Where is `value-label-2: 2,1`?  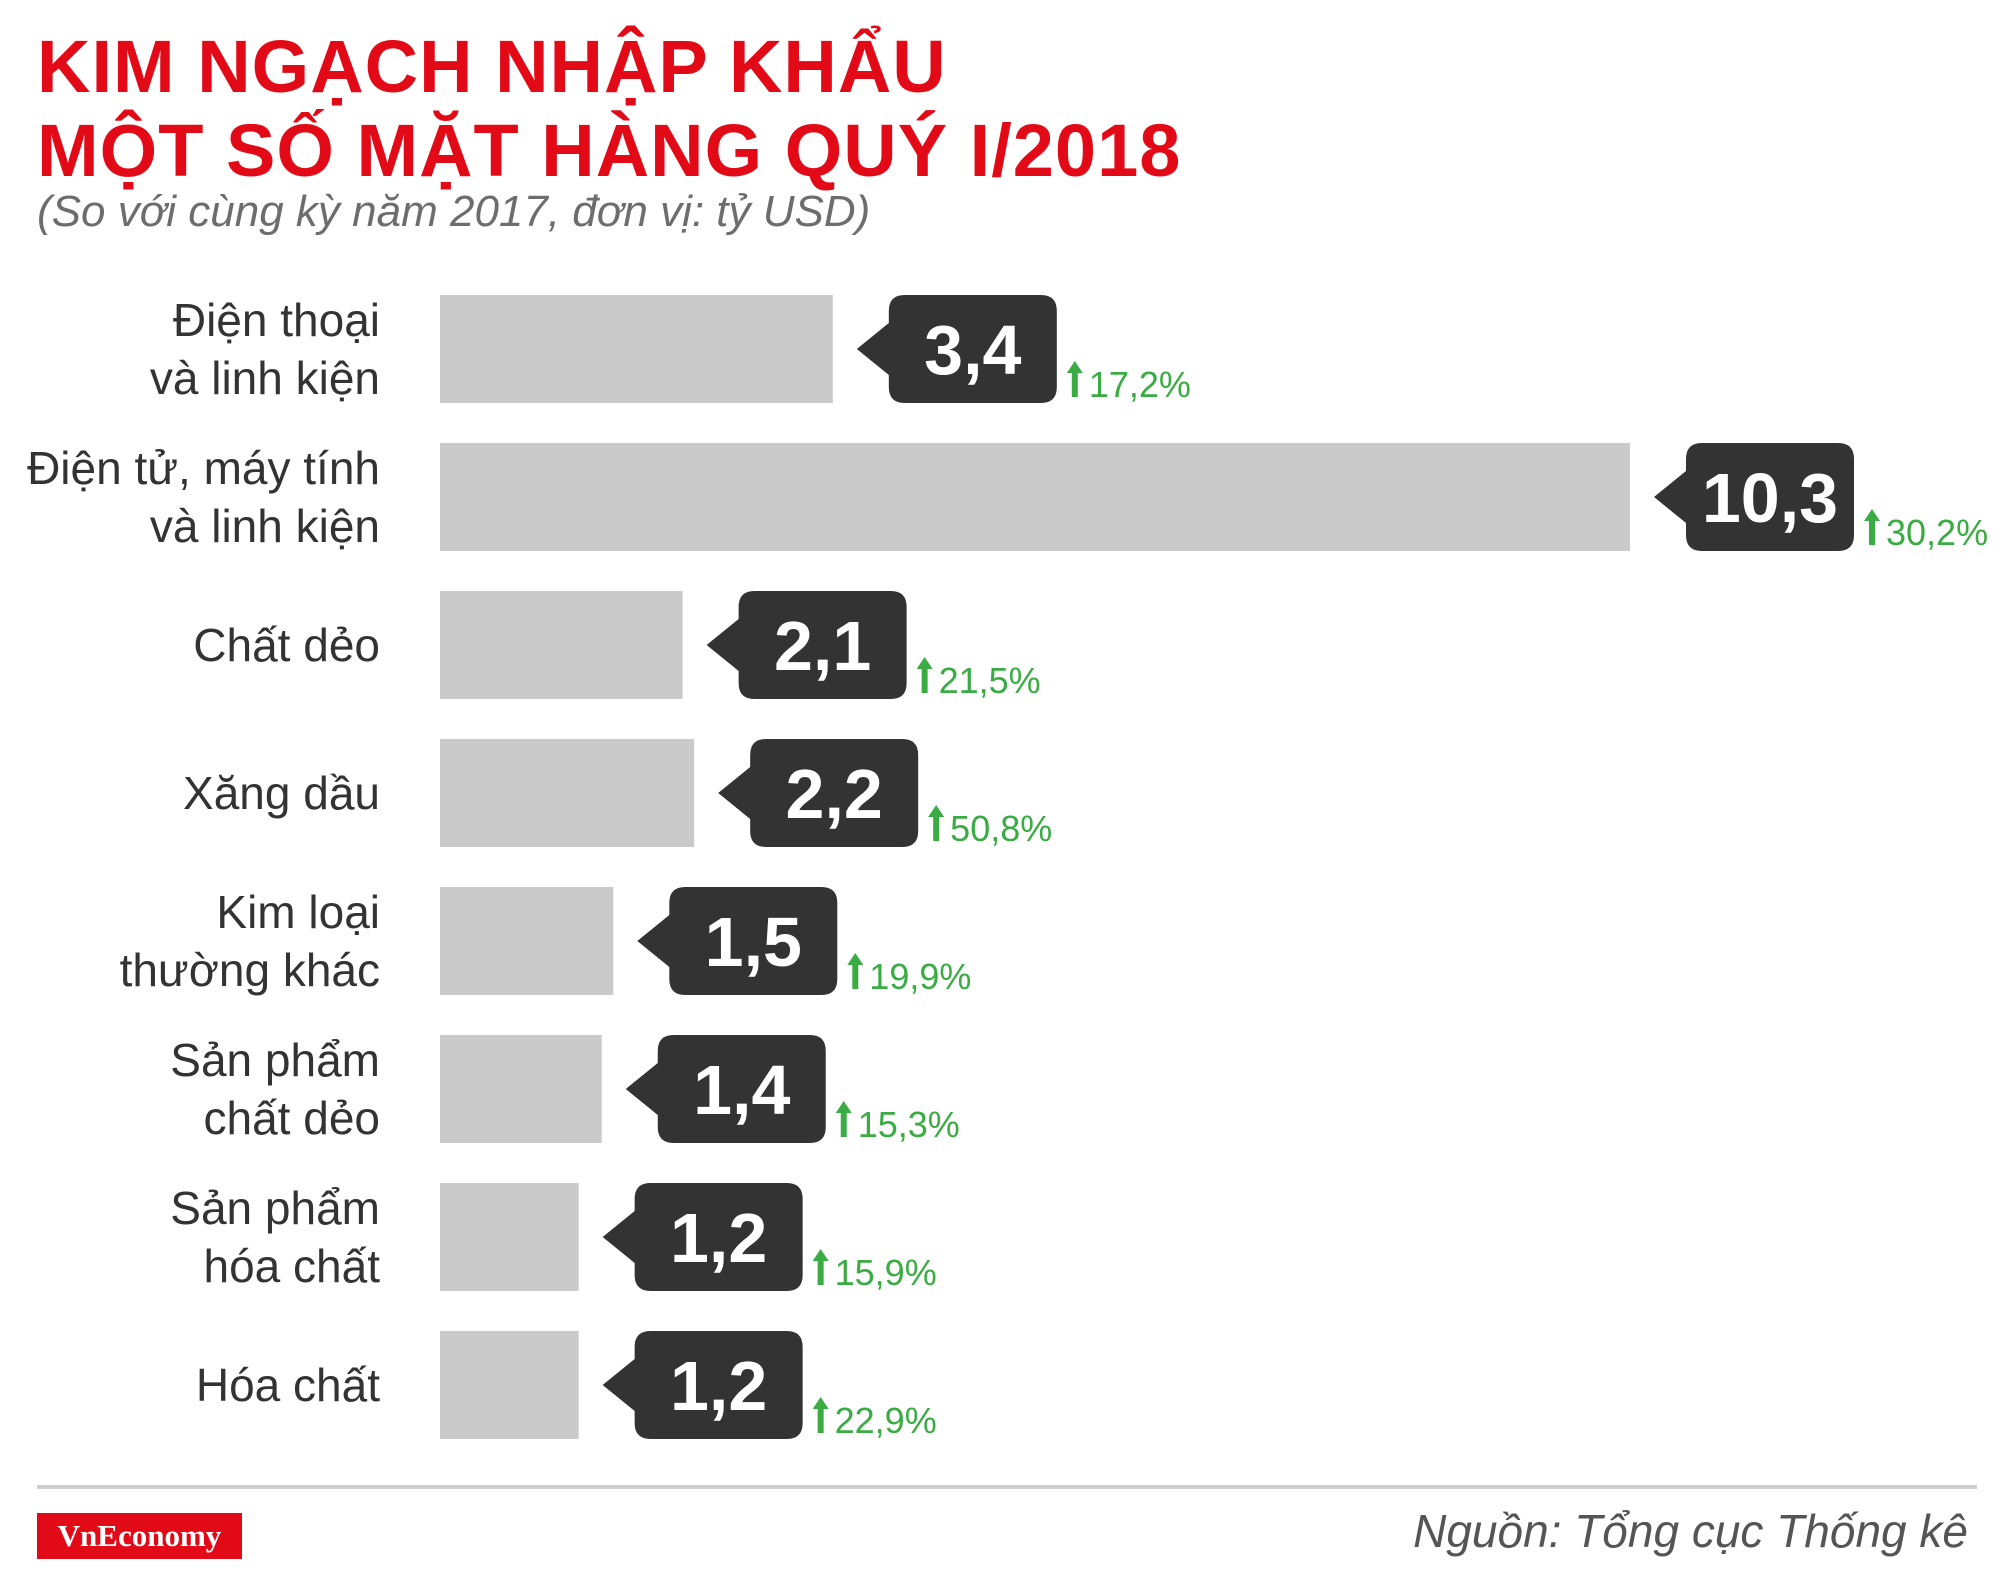
value-label-2: 2,1 is located at coordinates (822, 646).